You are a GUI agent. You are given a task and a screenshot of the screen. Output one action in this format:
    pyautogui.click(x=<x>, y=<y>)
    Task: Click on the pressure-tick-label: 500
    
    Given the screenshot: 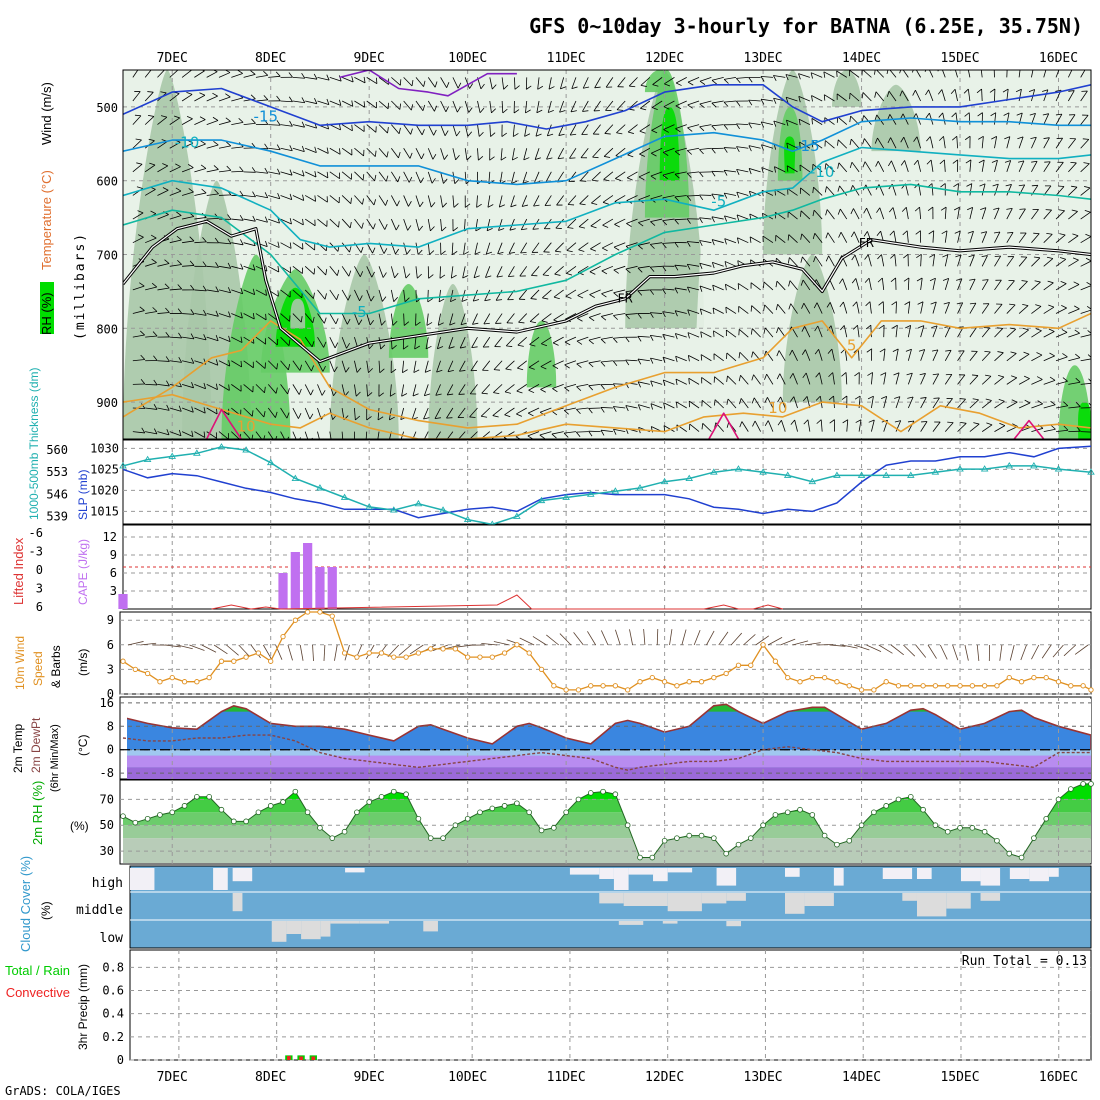 What is the action you would take?
    pyautogui.click(x=107, y=108)
    